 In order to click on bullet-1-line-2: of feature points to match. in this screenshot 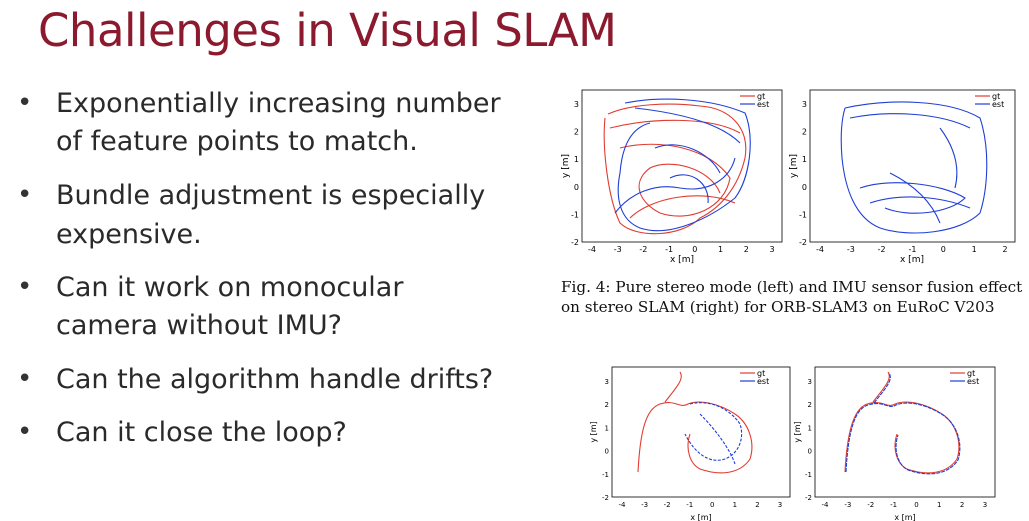, I will do `click(237, 141)`.